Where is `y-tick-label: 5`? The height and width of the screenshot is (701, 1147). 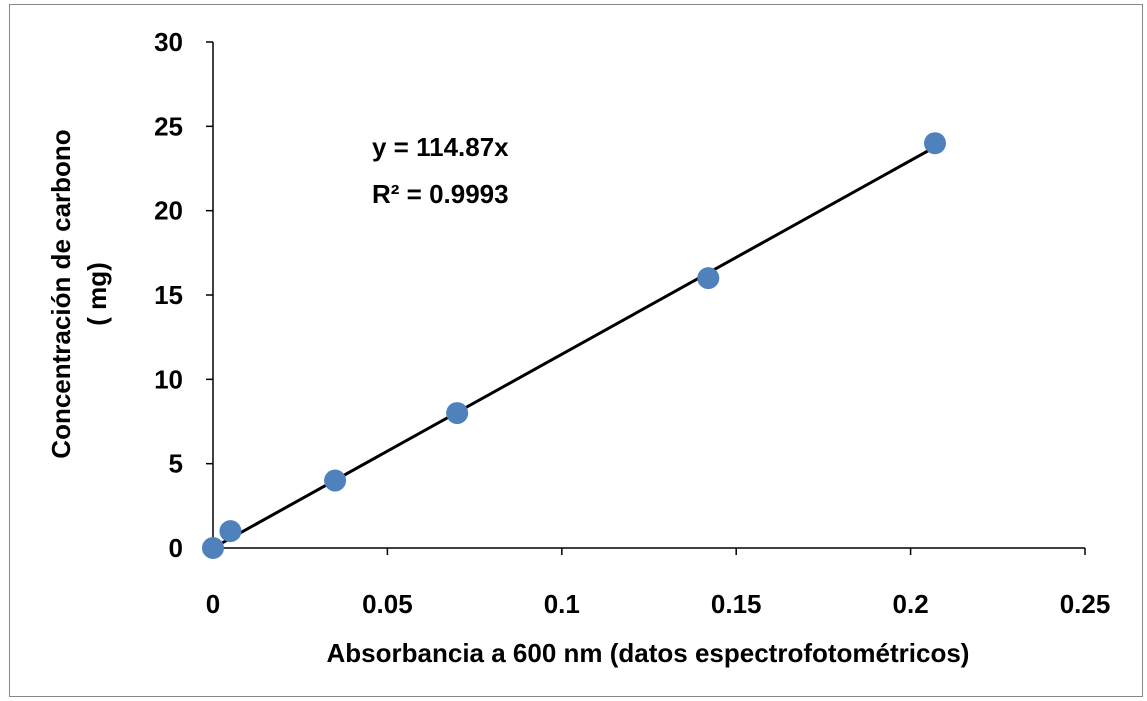 y-tick-label: 5 is located at coordinates (176, 464).